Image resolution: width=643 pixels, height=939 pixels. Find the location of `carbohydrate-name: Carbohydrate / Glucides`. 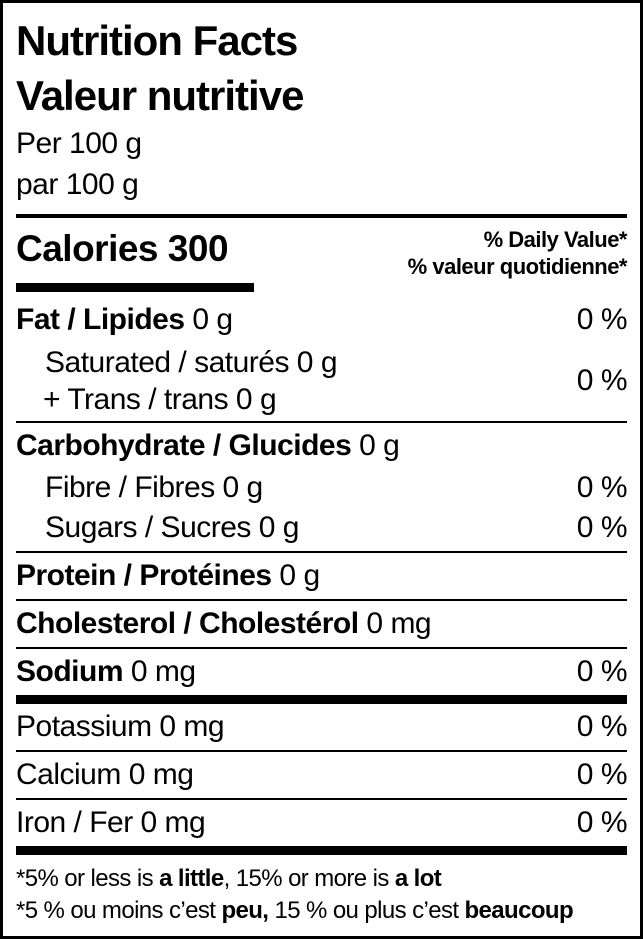

carbohydrate-name: Carbohydrate / Glucides is located at coordinates (184, 445).